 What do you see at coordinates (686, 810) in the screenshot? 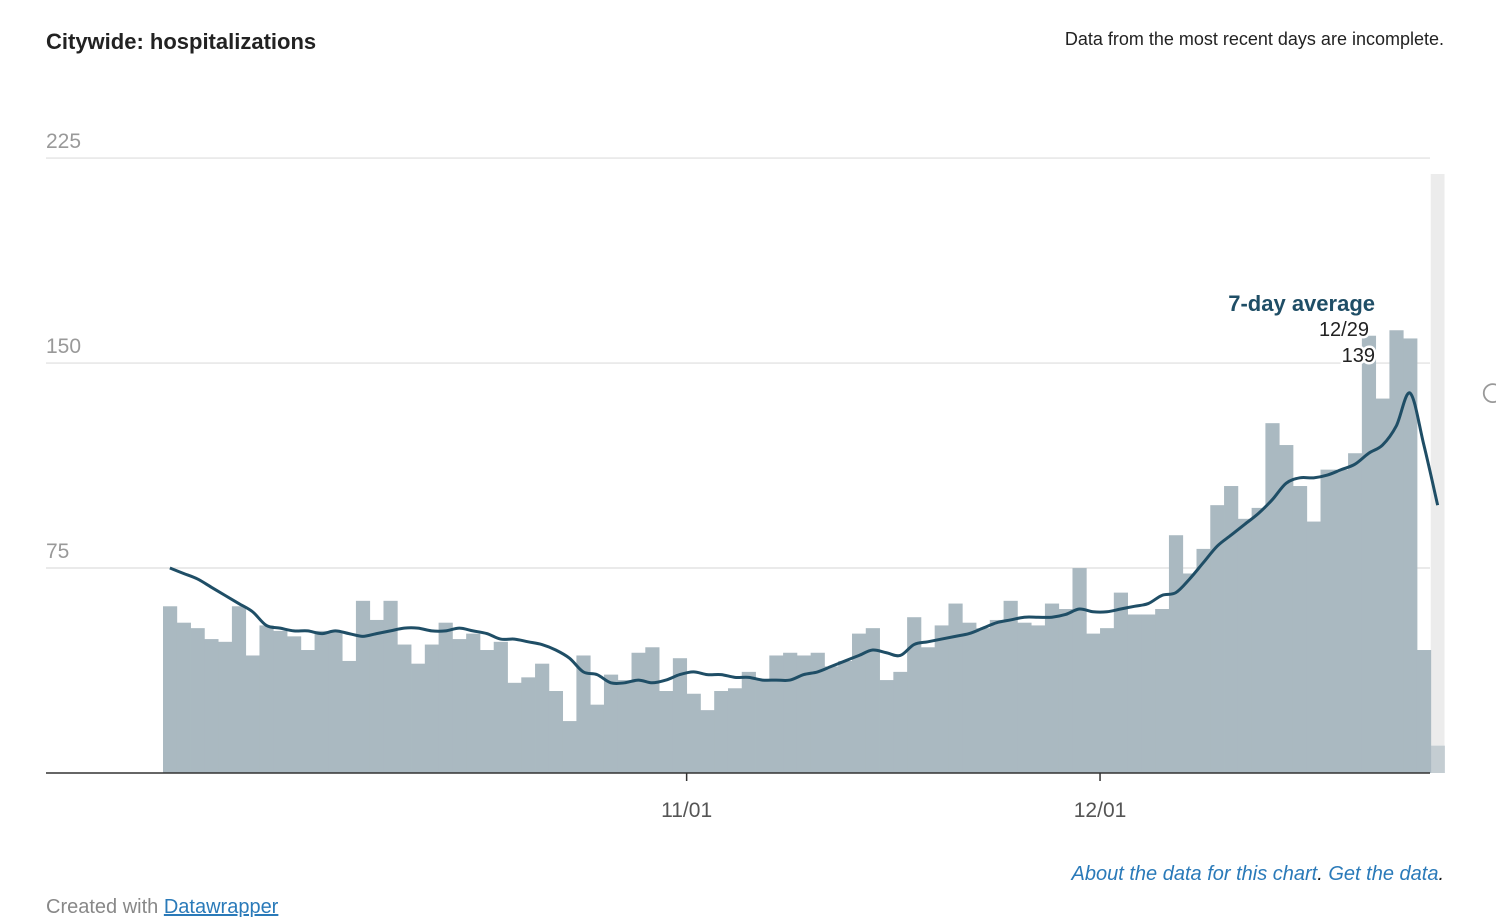
I see `x-tick-label: 11/01` at bounding box center [686, 810].